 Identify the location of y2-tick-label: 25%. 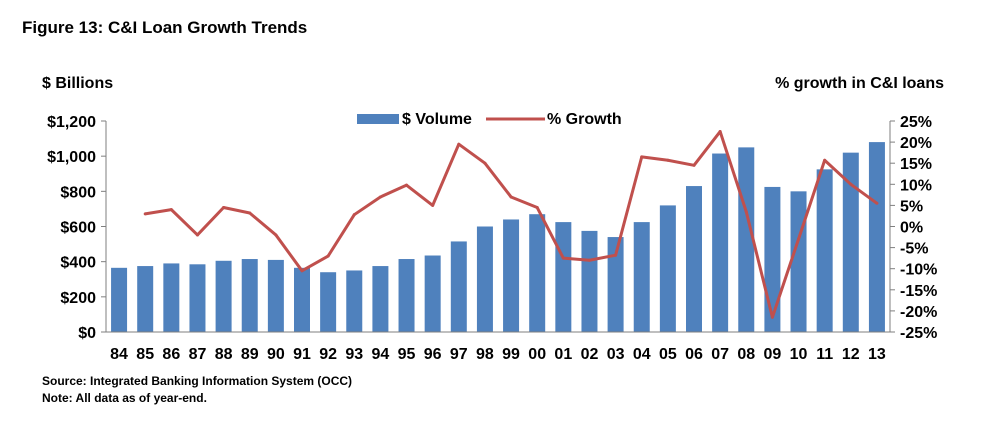
(916, 122).